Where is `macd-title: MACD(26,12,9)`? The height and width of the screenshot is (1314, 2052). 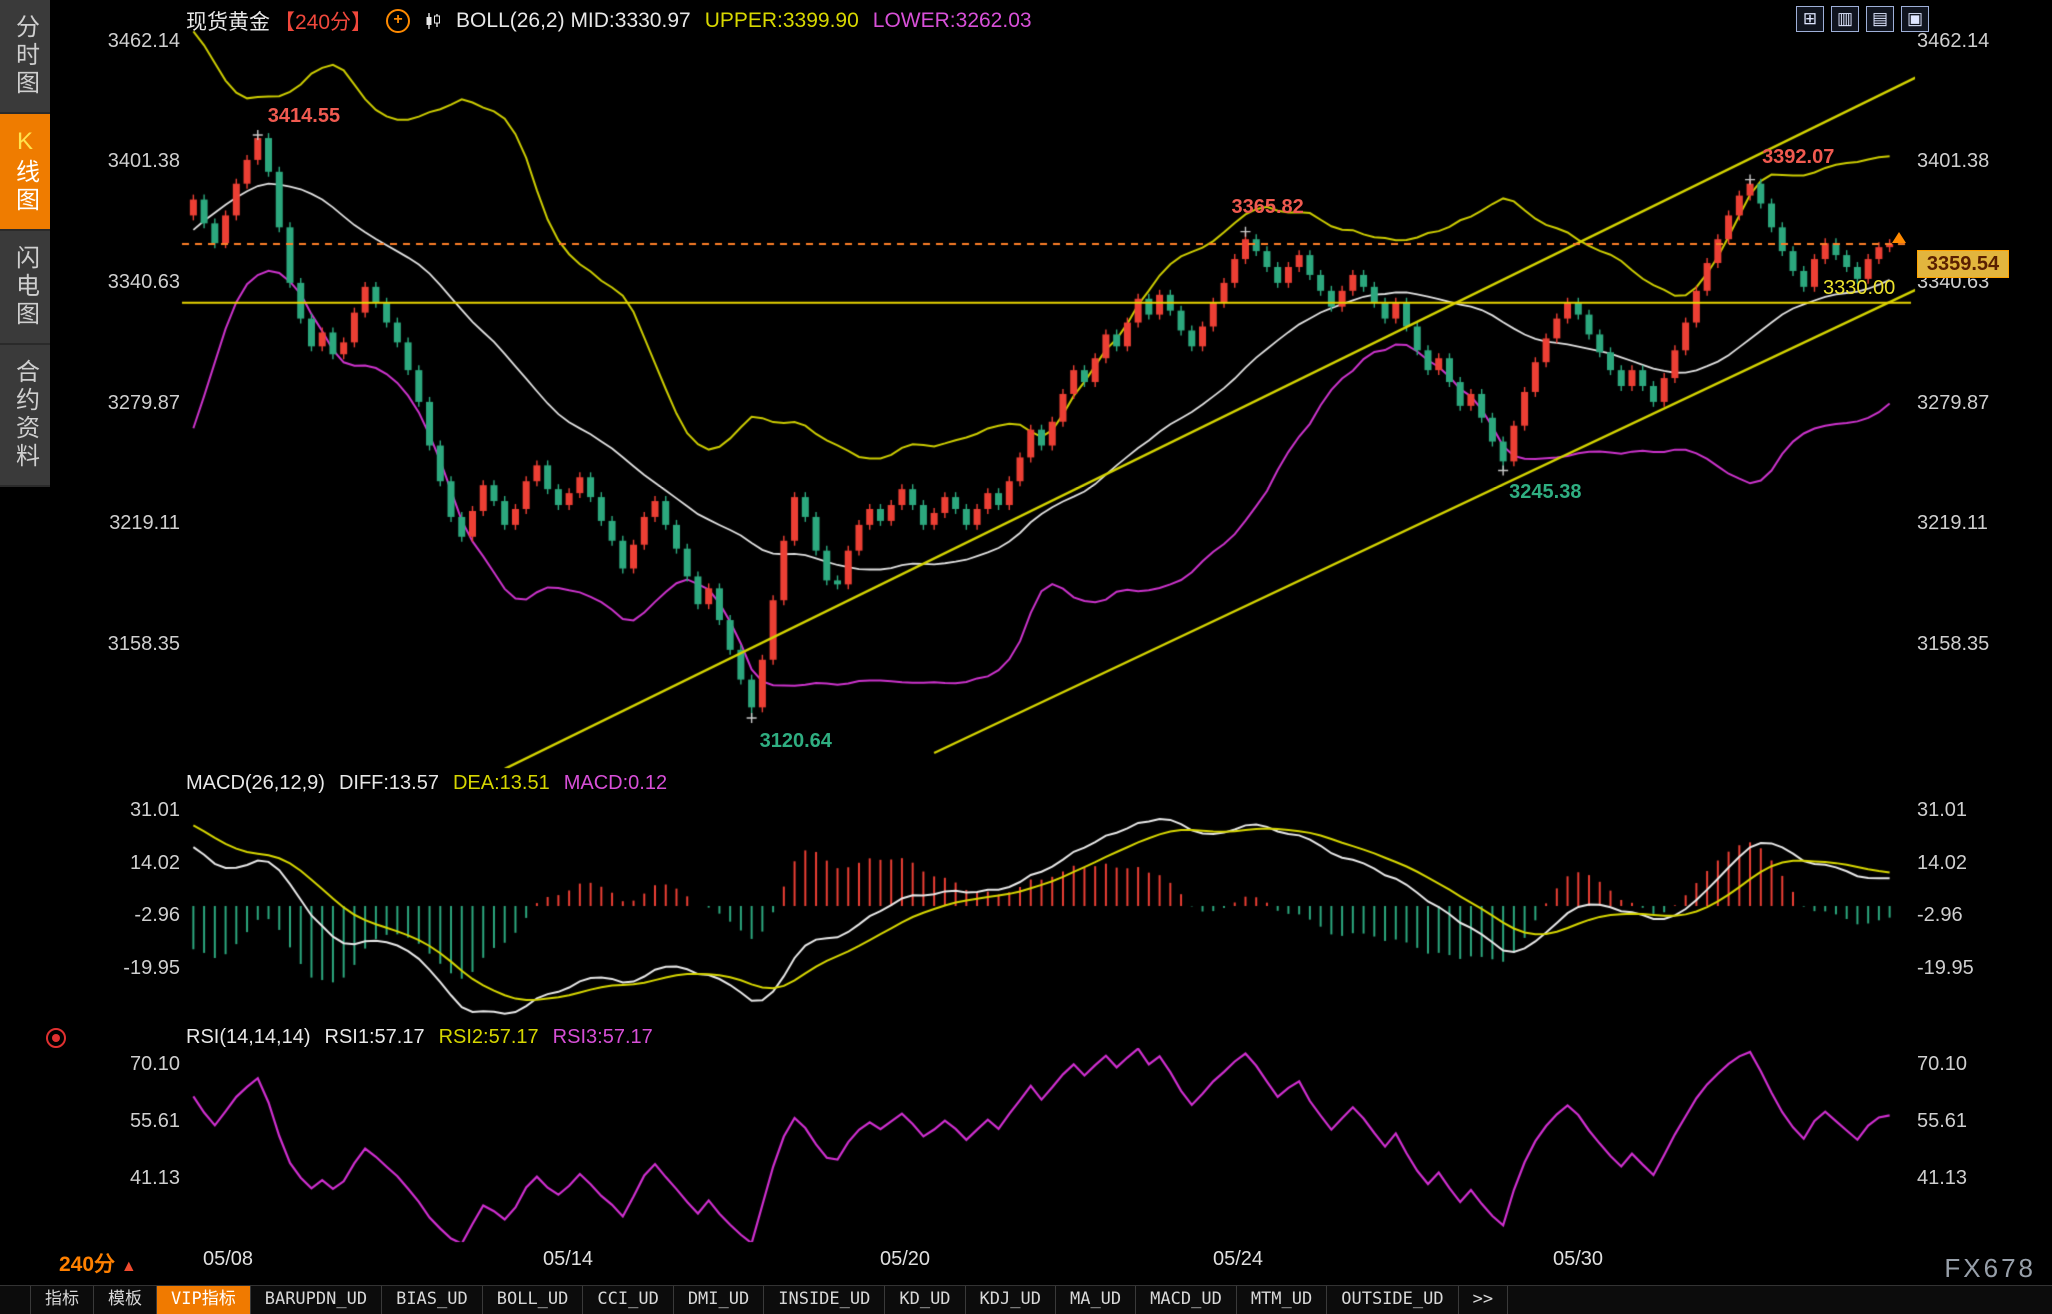
macd-title: MACD(26,12,9) is located at coordinates (255, 783).